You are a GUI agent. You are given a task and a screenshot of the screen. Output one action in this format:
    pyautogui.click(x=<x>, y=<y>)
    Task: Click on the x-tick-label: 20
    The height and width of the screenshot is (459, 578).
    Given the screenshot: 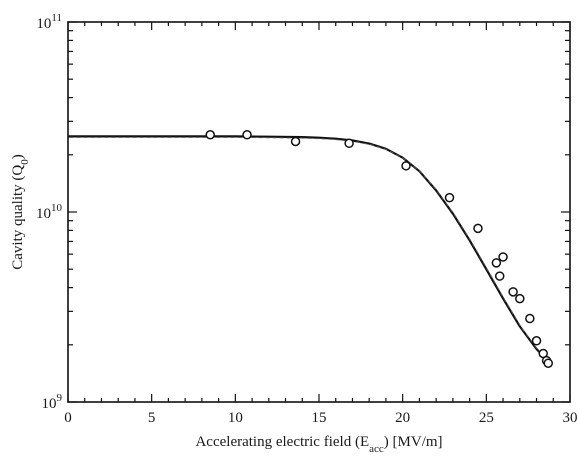 What is the action you would take?
    pyautogui.click(x=402, y=418)
    